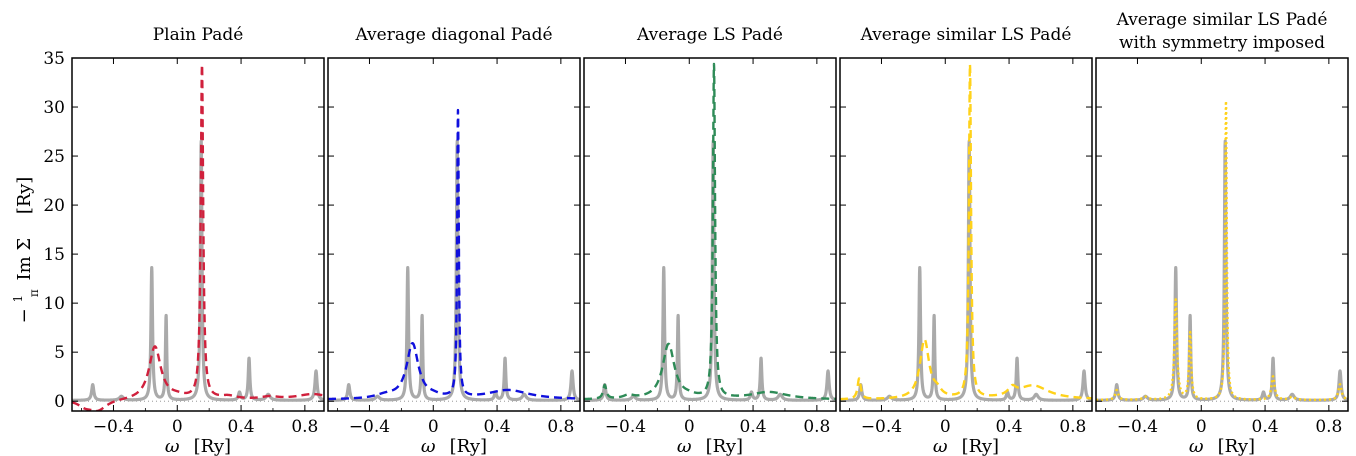 The height and width of the screenshot is (456, 1356). I want to click on y-axis-label-frac-num: 1, so click(18, 299).